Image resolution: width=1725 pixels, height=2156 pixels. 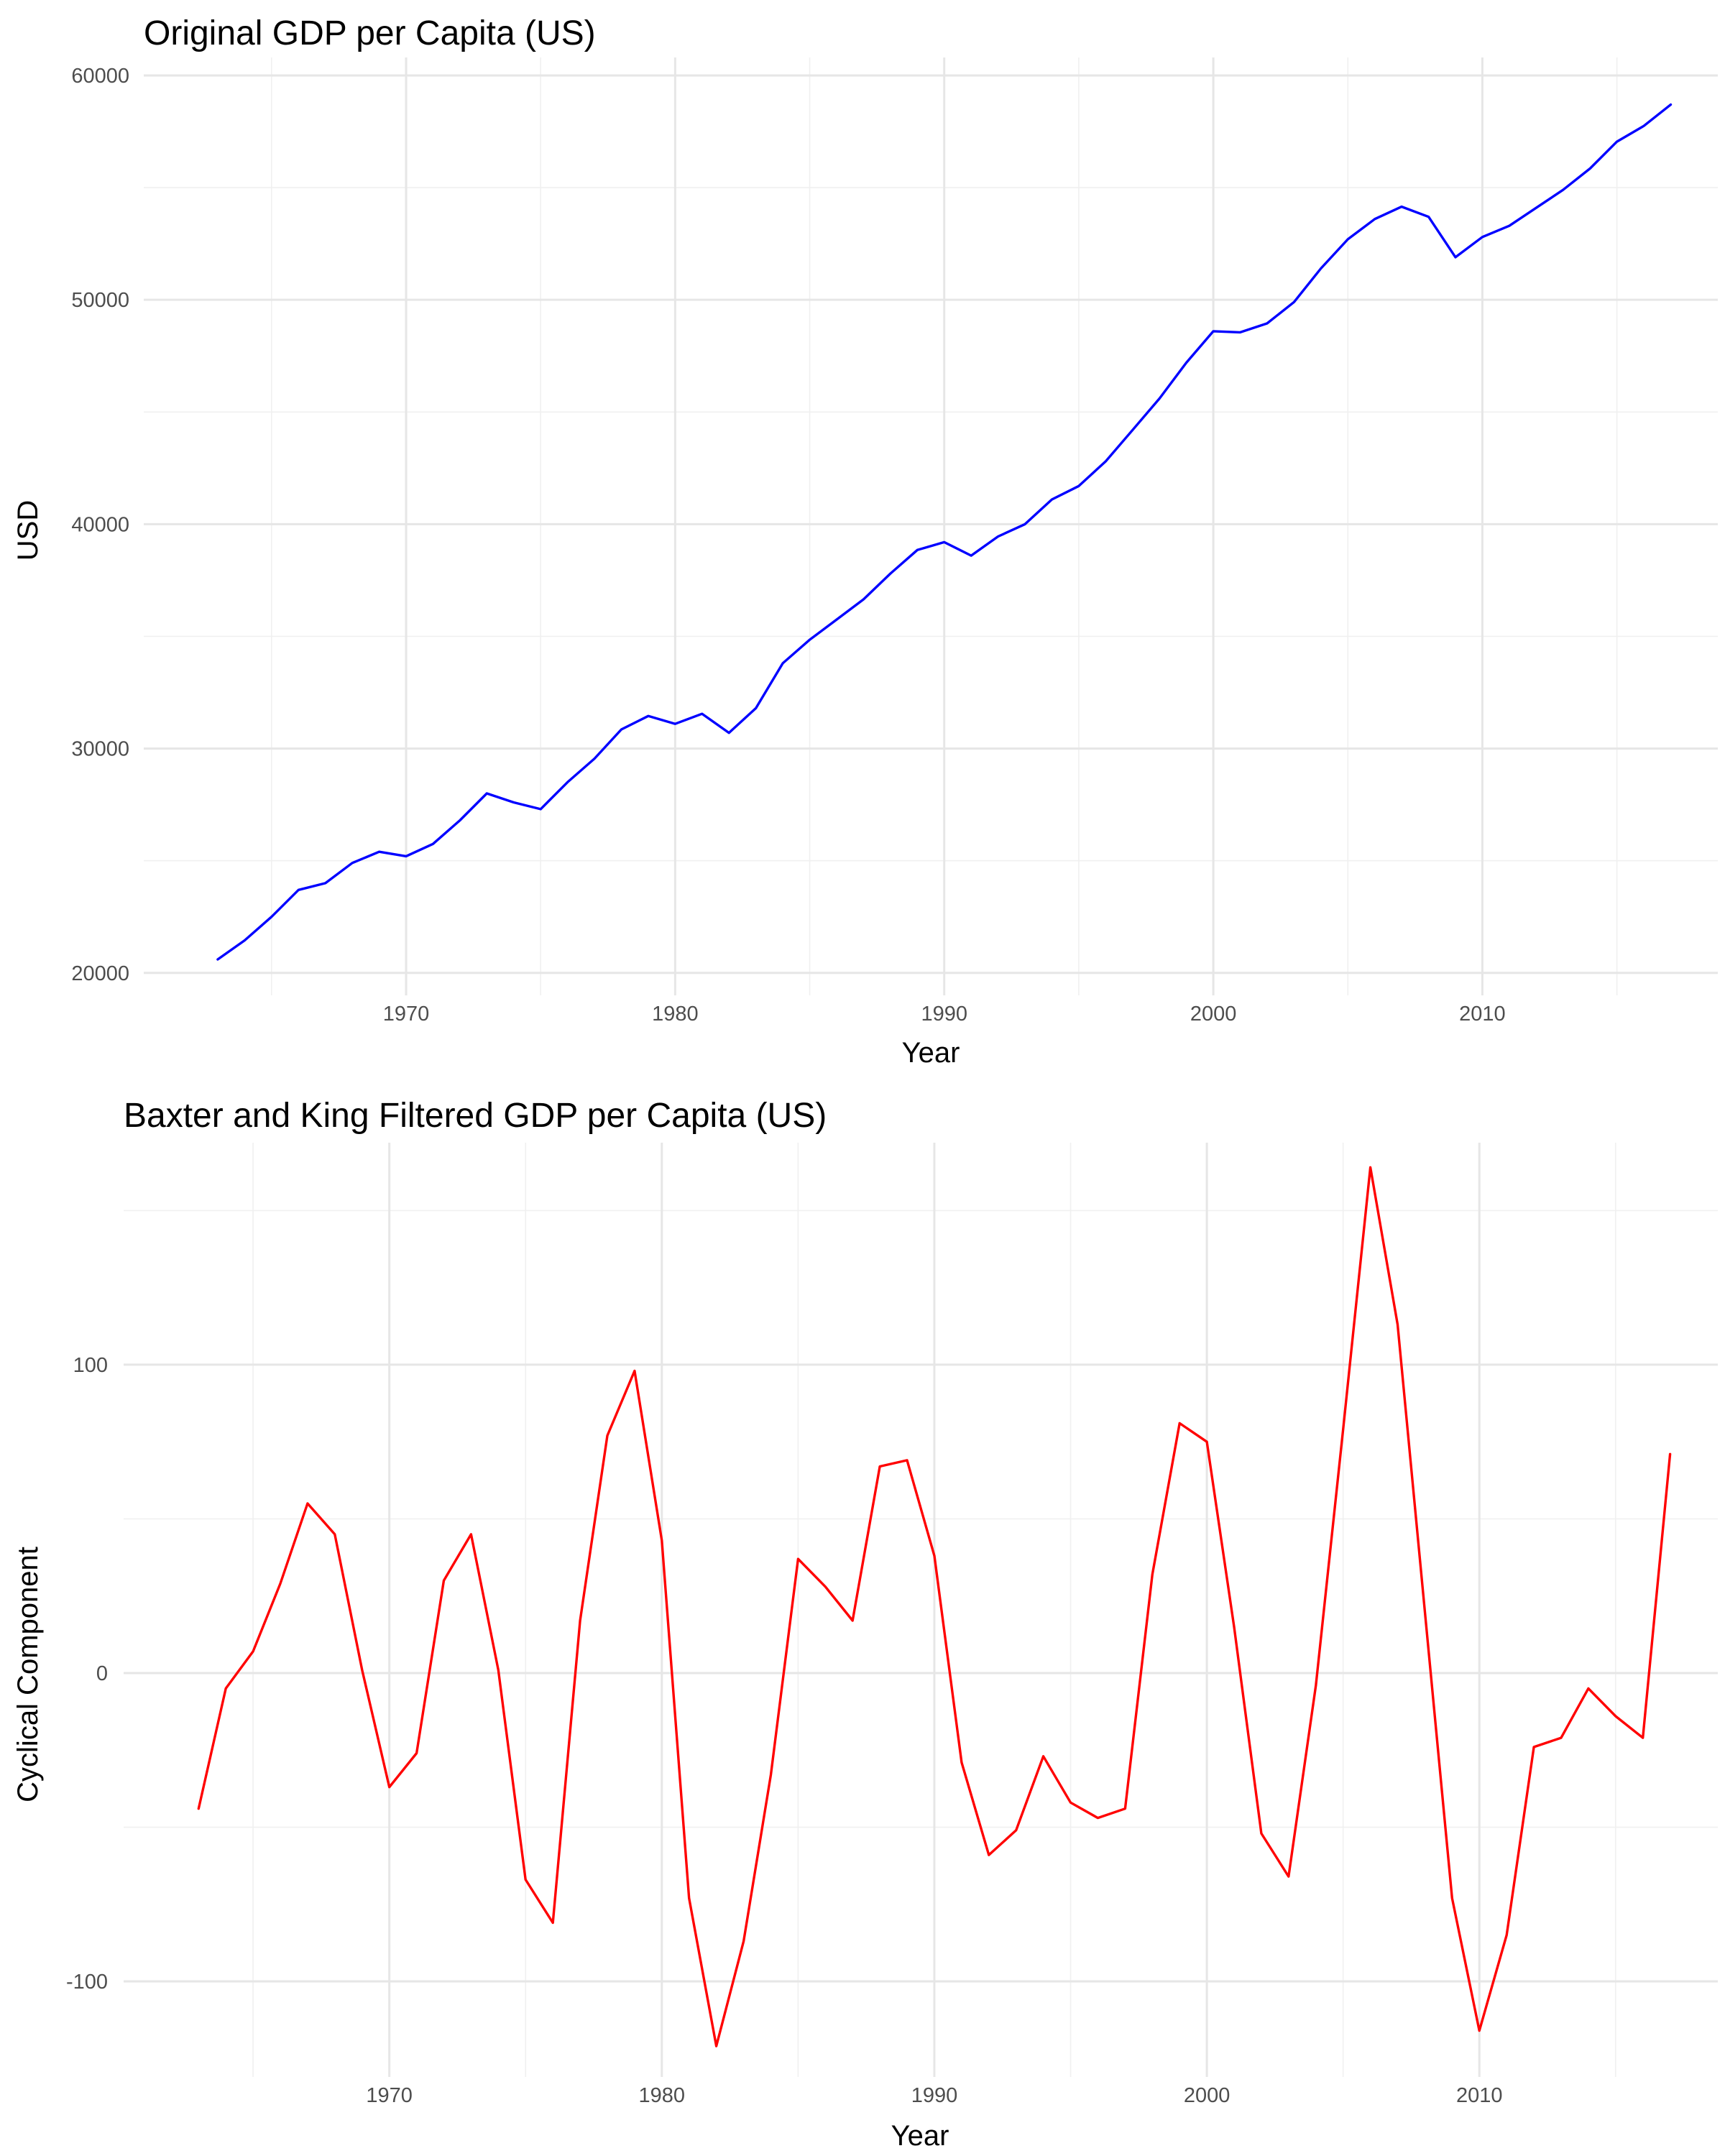 What do you see at coordinates (389, 2095) in the screenshot?
I see `gdp-filtered-x-tick-label: 1970` at bounding box center [389, 2095].